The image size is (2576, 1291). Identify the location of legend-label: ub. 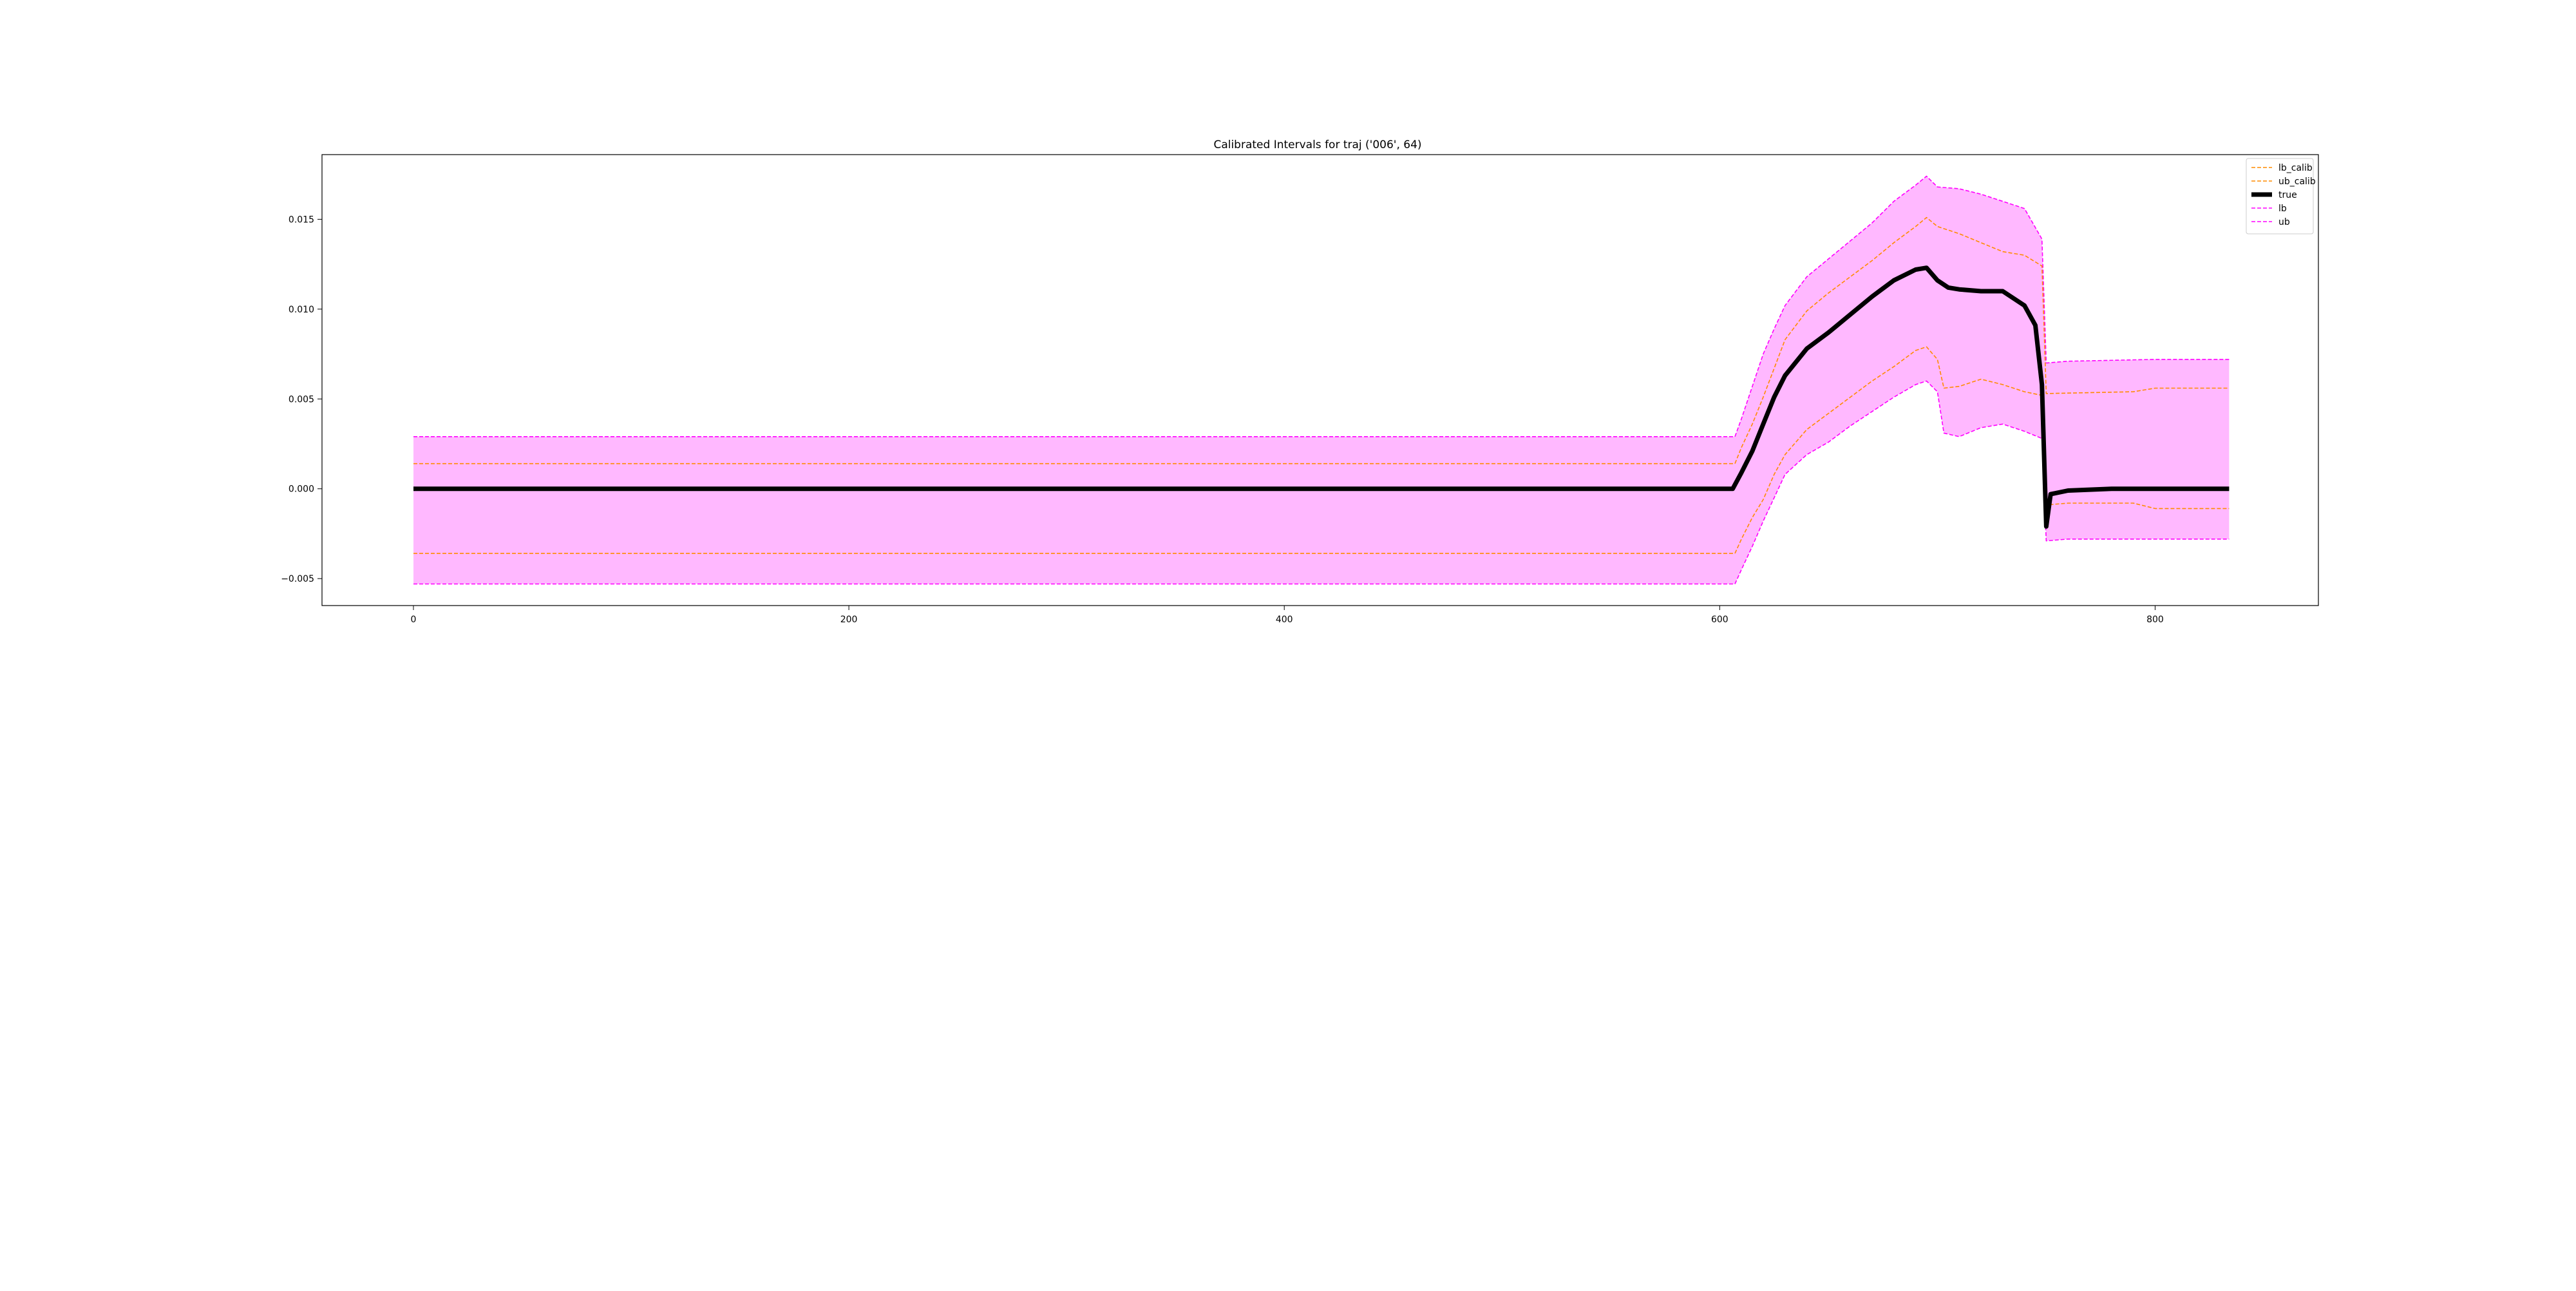
(2284, 222).